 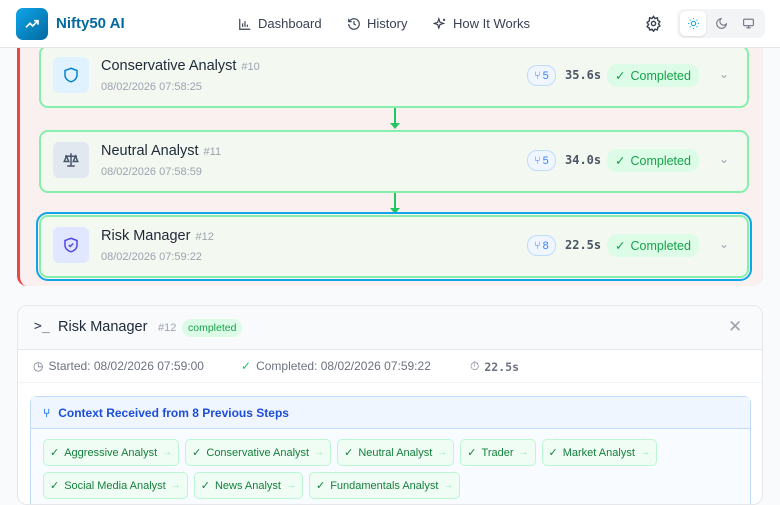 I want to click on chip-label: Fundamentals Analyst, so click(x=384, y=485).